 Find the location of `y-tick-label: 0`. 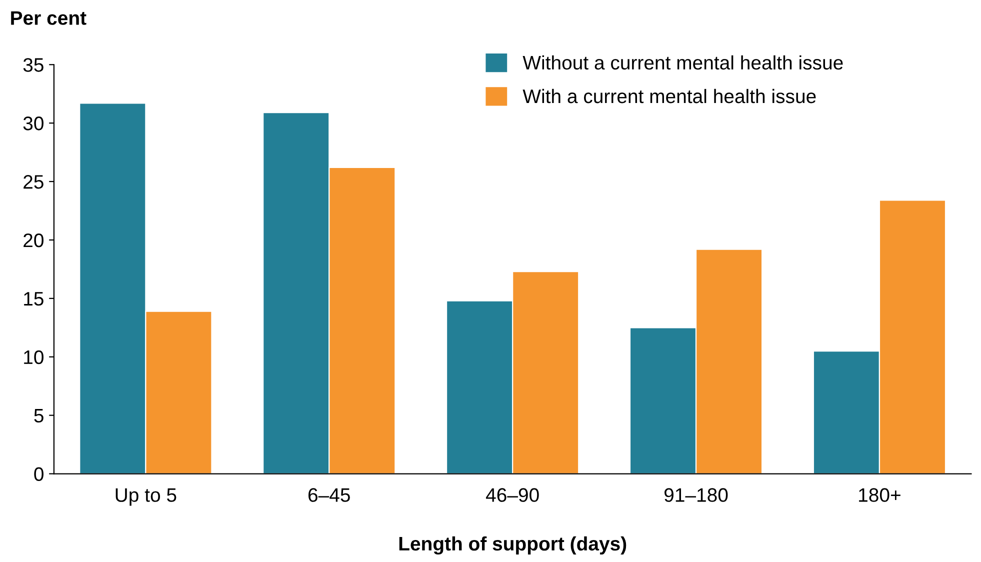

y-tick-label: 0 is located at coordinates (39, 474).